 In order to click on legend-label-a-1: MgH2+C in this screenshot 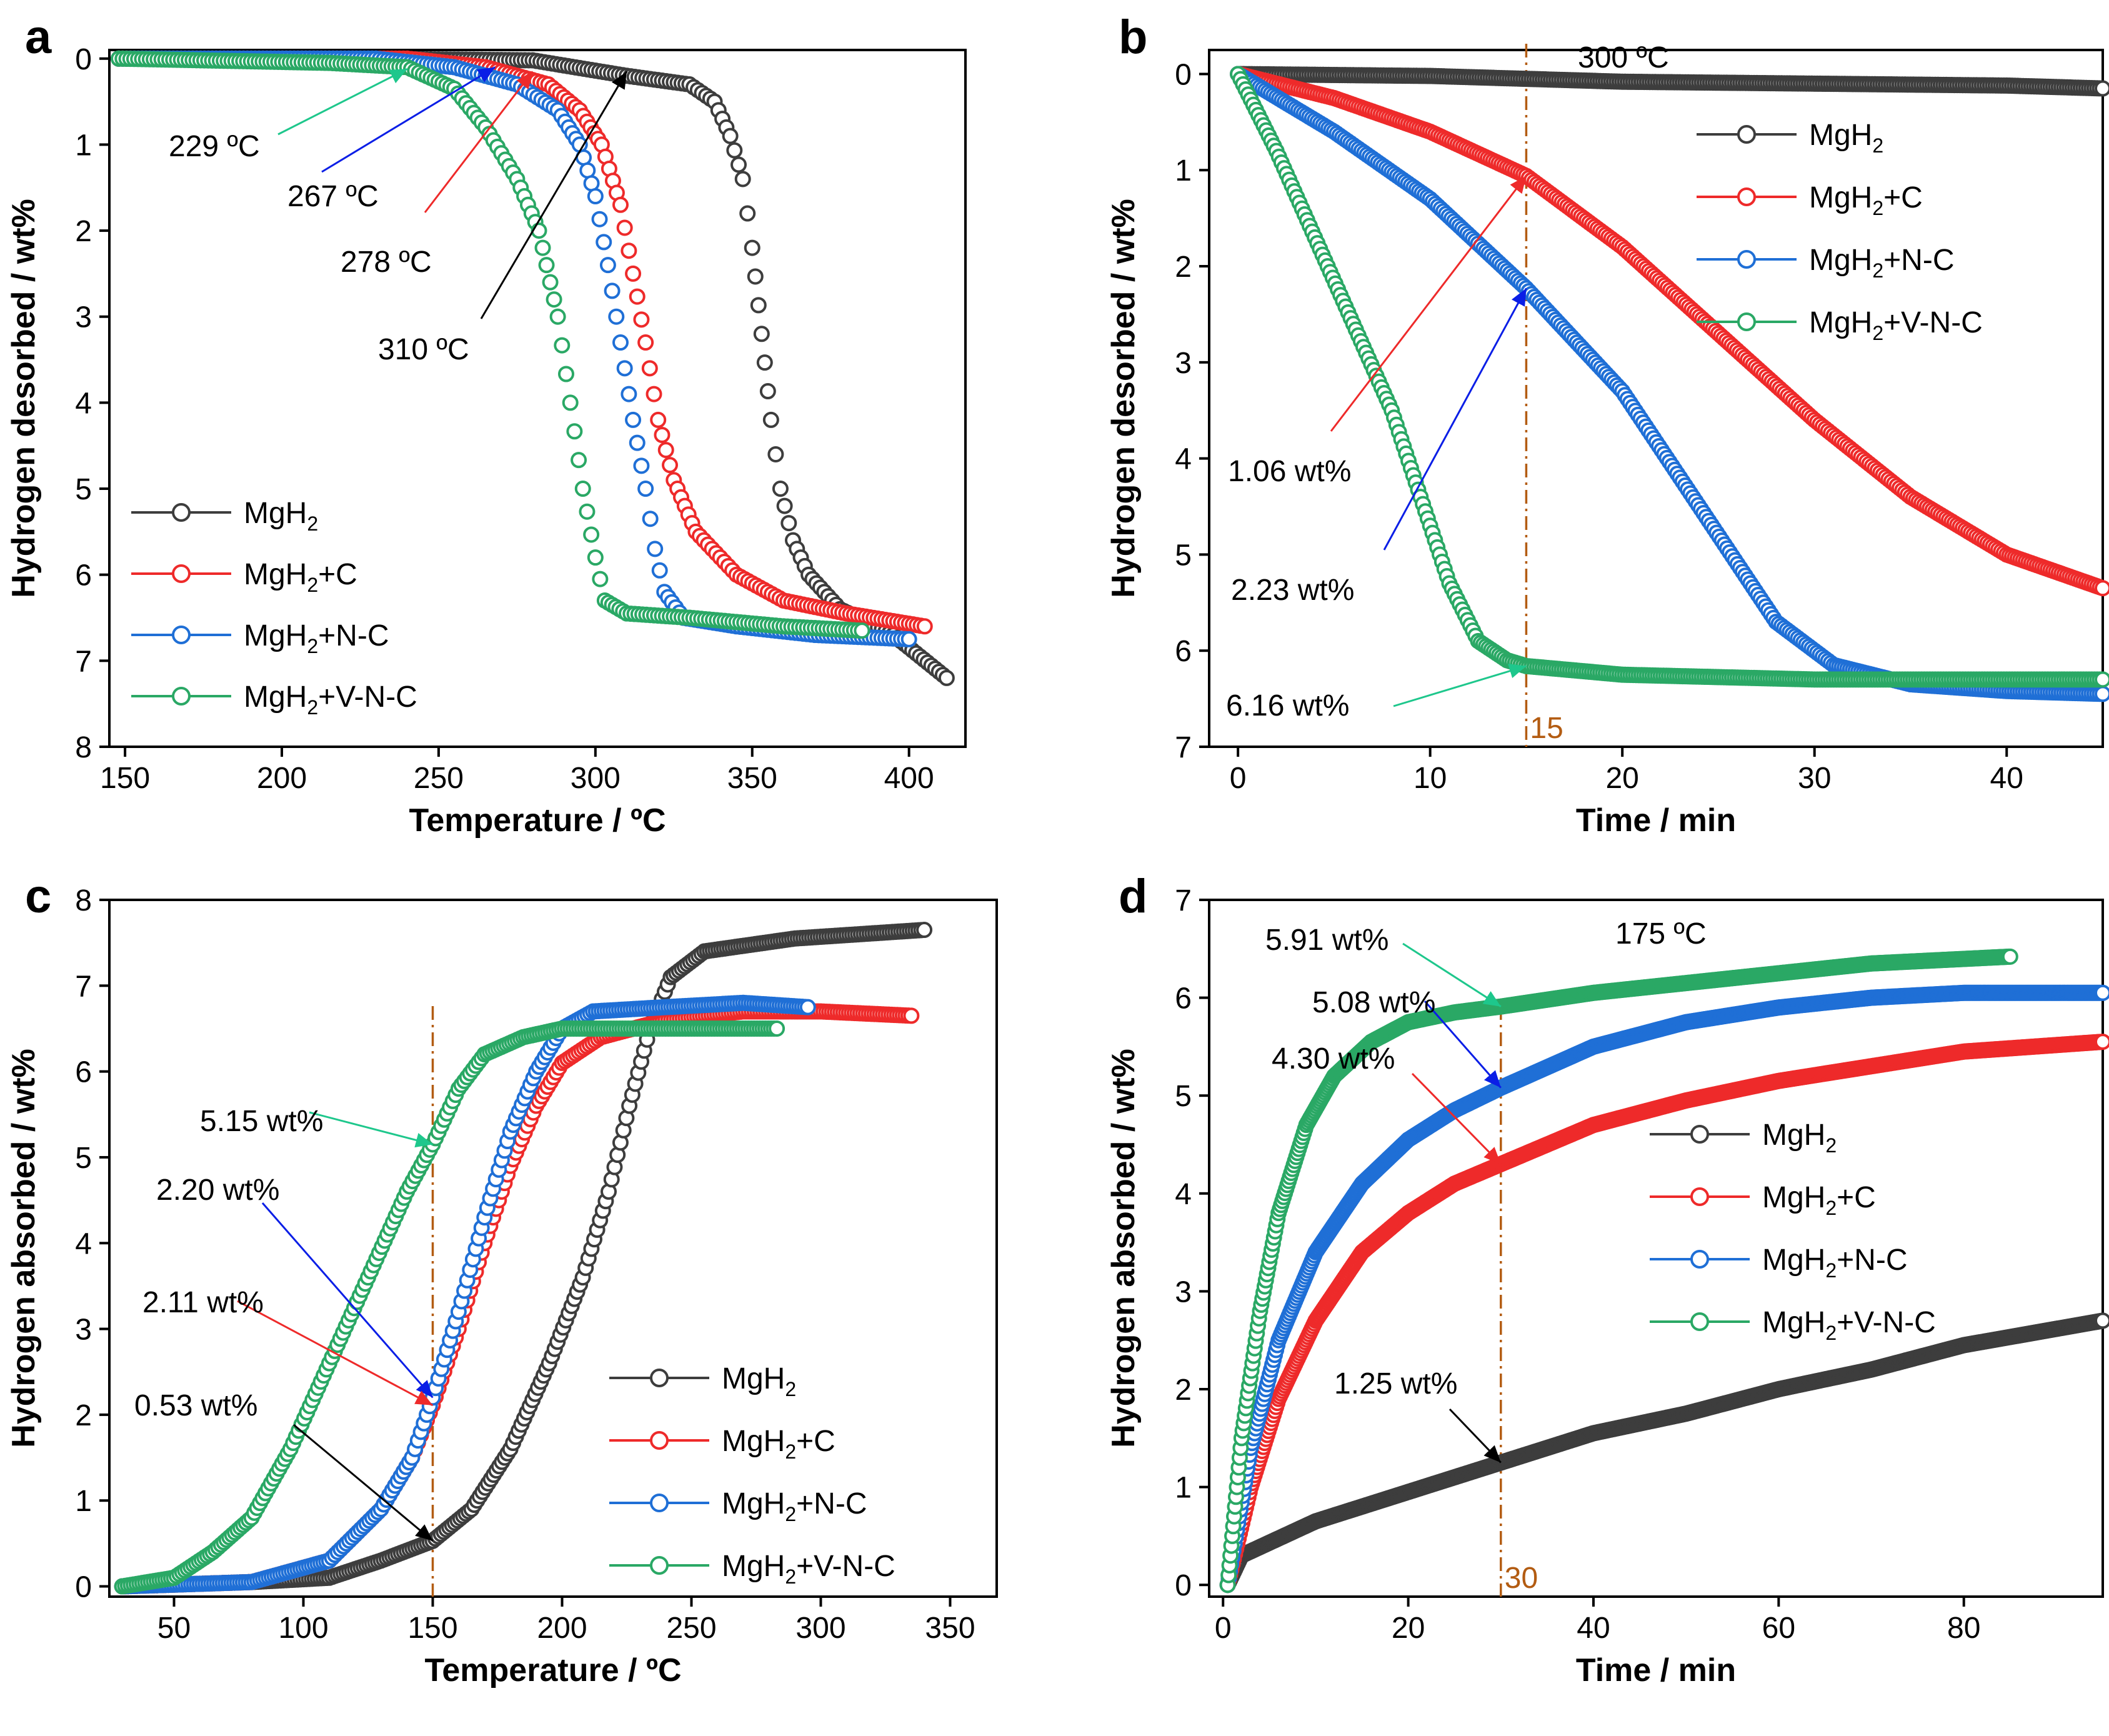, I will do `click(300, 577)`.